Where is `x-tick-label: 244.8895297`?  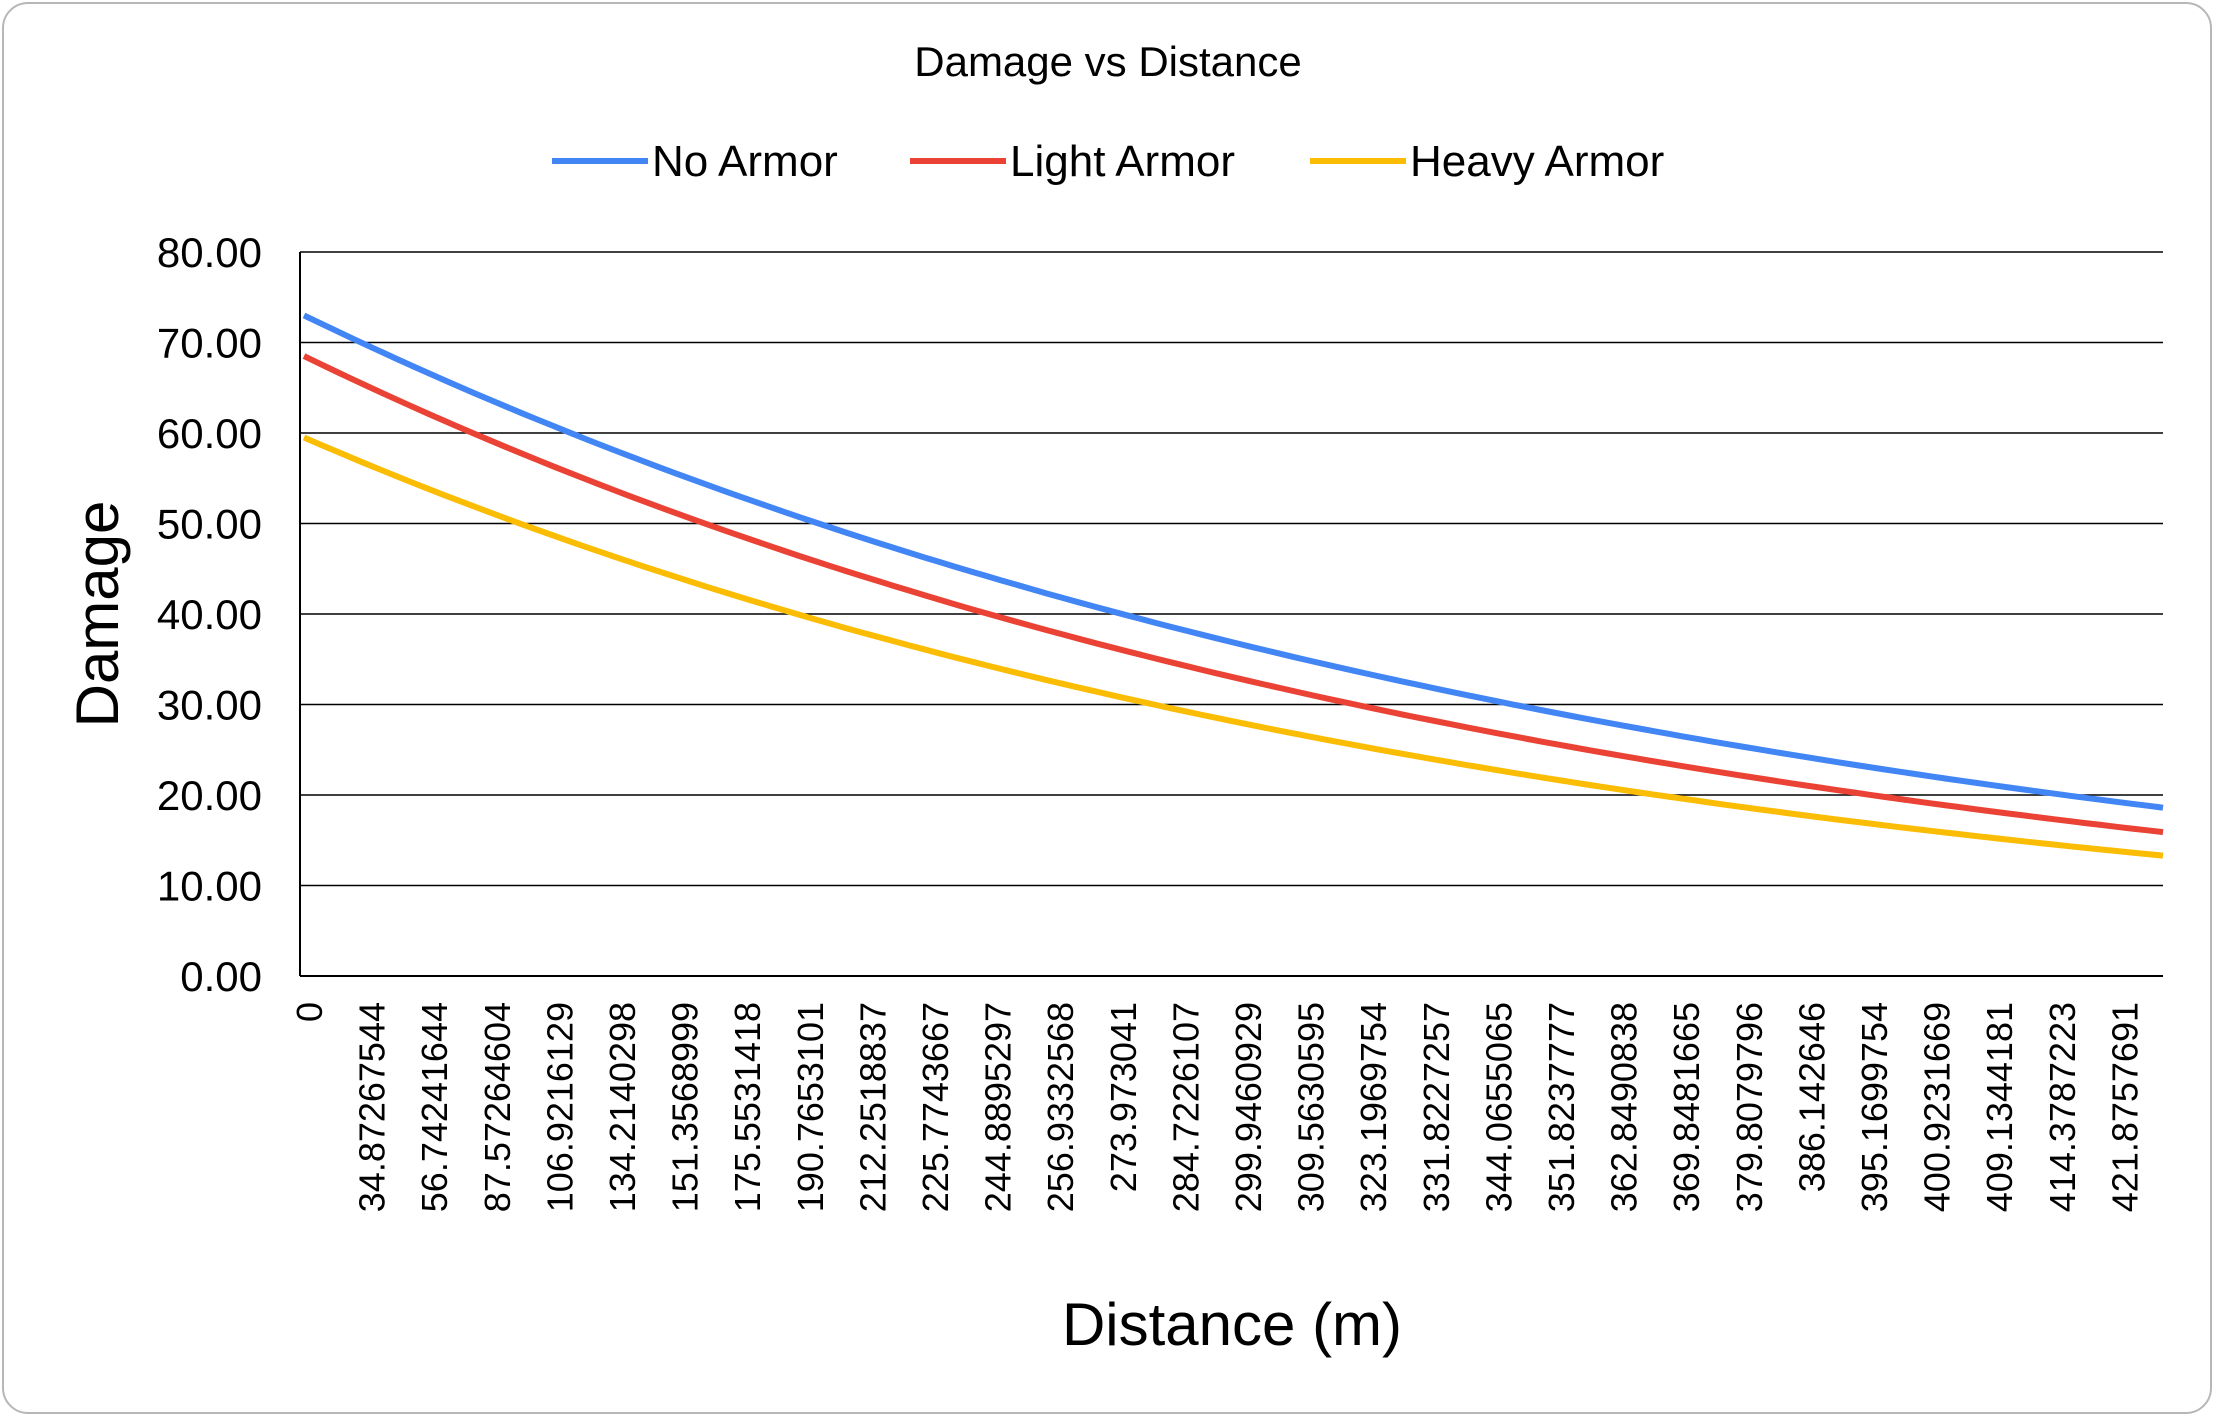 x-tick-label: 244.8895297 is located at coordinates (998, 1107).